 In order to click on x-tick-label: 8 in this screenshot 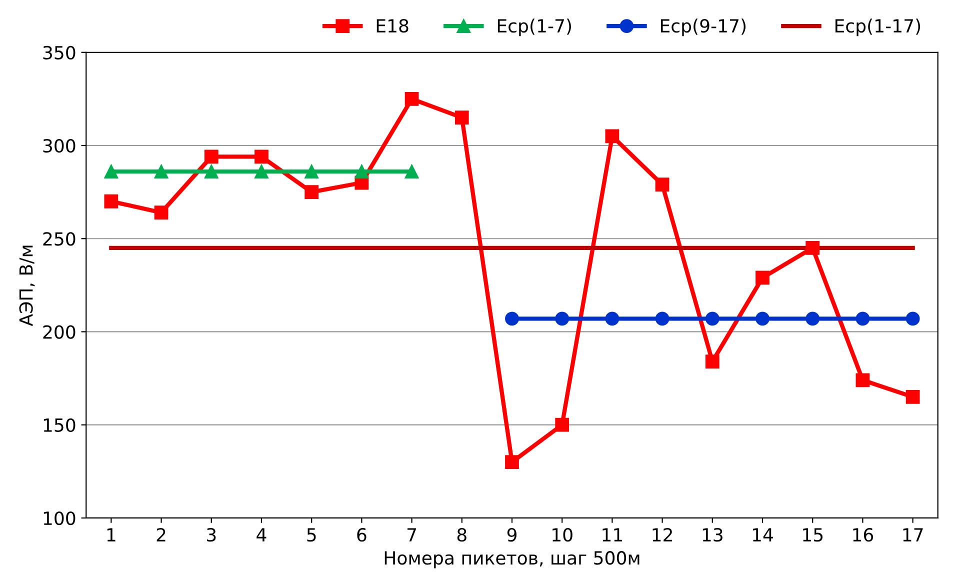, I will do `click(461, 535)`.